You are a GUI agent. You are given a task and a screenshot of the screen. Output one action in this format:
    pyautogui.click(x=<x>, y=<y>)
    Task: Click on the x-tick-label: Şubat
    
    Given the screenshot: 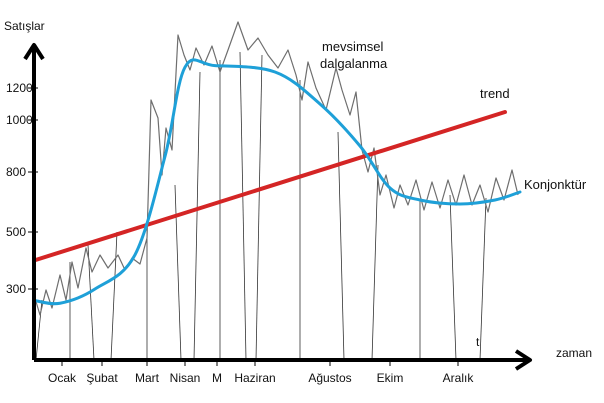 What is the action you would take?
    pyautogui.click(x=102, y=378)
    